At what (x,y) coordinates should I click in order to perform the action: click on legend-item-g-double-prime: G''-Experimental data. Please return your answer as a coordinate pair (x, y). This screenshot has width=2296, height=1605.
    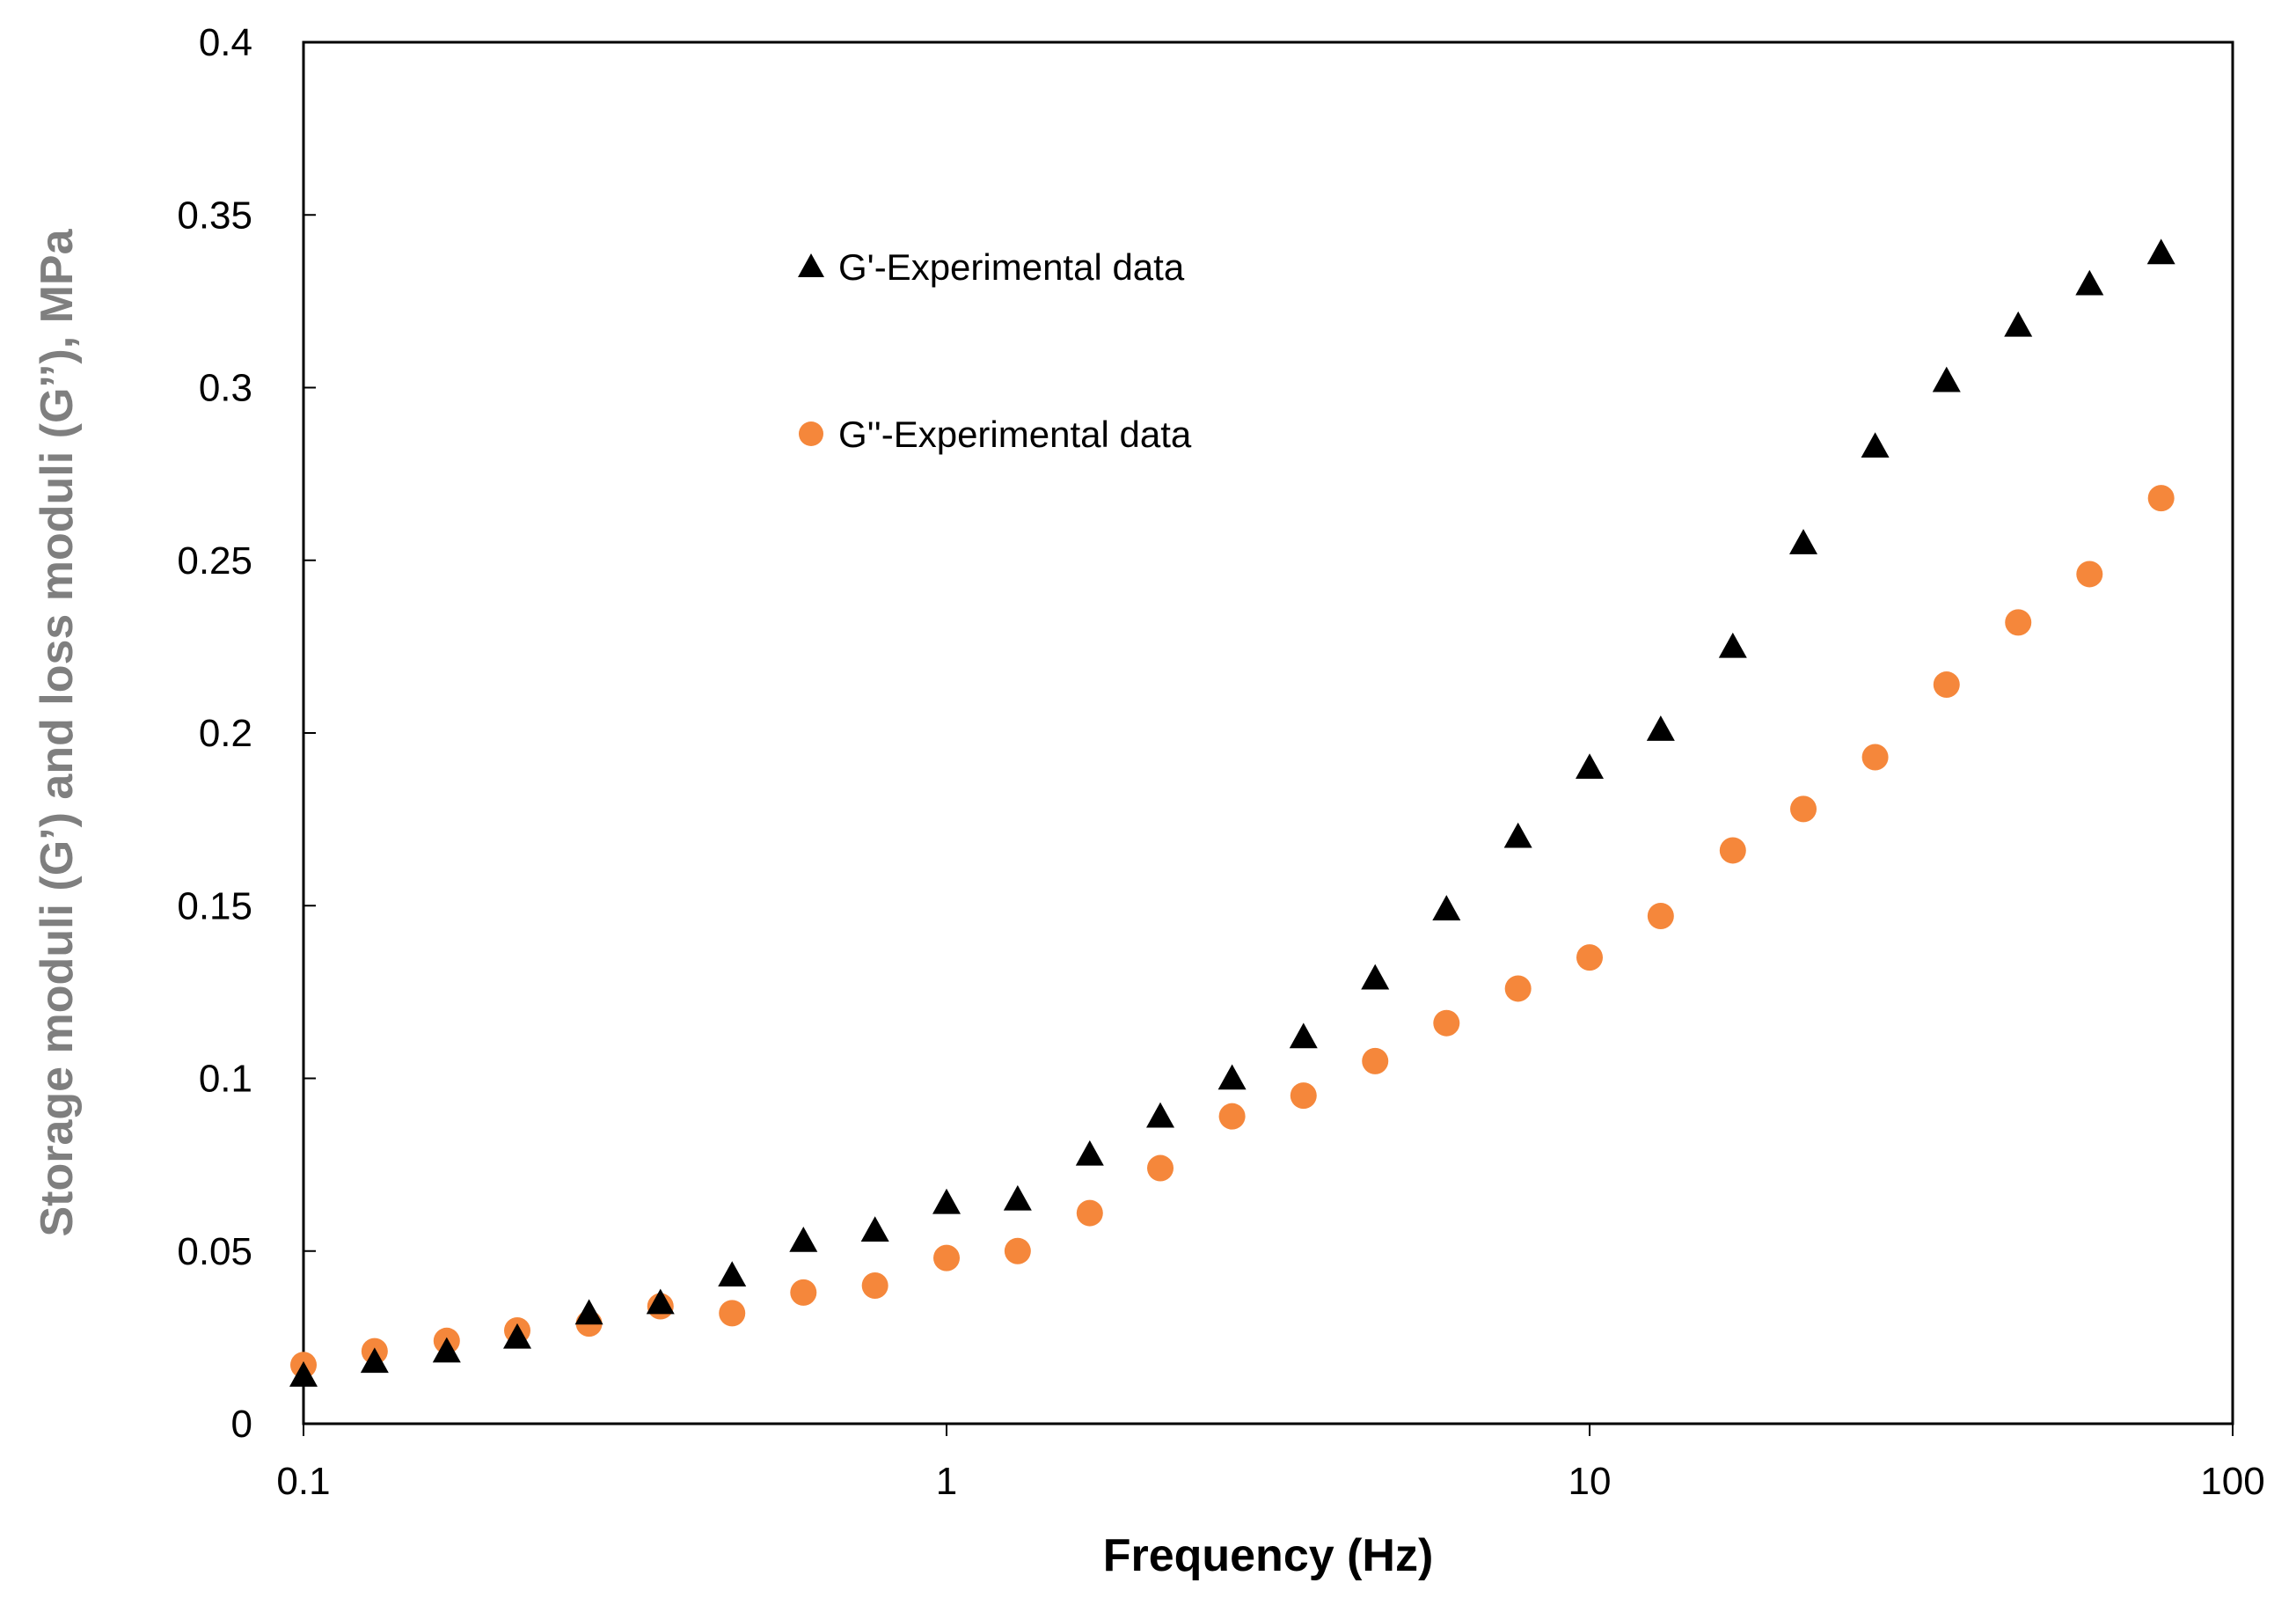
    Looking at the image, I should click on (995, 435).